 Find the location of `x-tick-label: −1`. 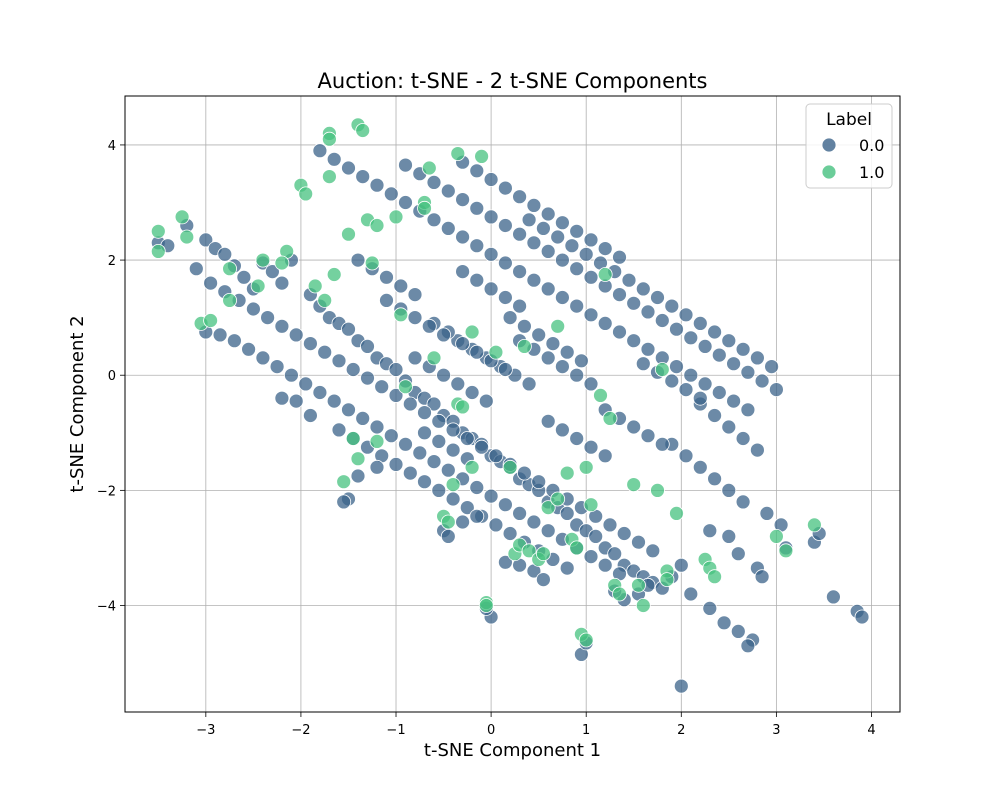

x-tick-label: −1 is located at coordinates (395, 730).